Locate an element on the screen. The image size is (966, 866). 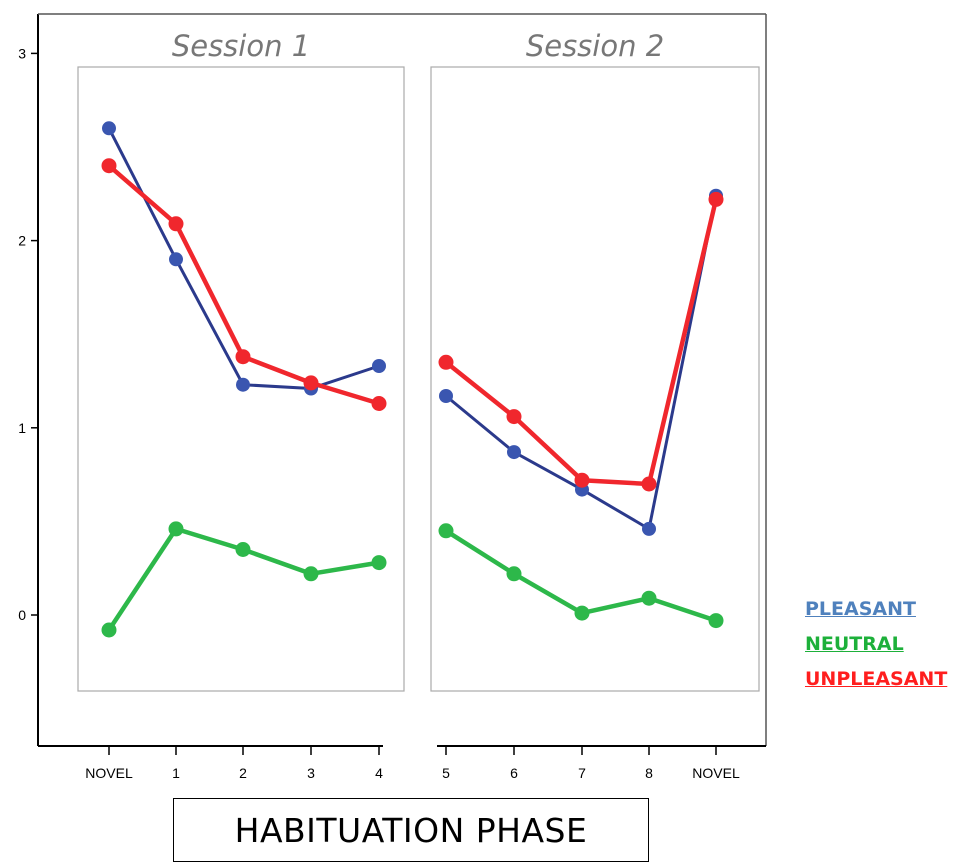
y-tick-label: 1 is located at coordinates (22, 428).